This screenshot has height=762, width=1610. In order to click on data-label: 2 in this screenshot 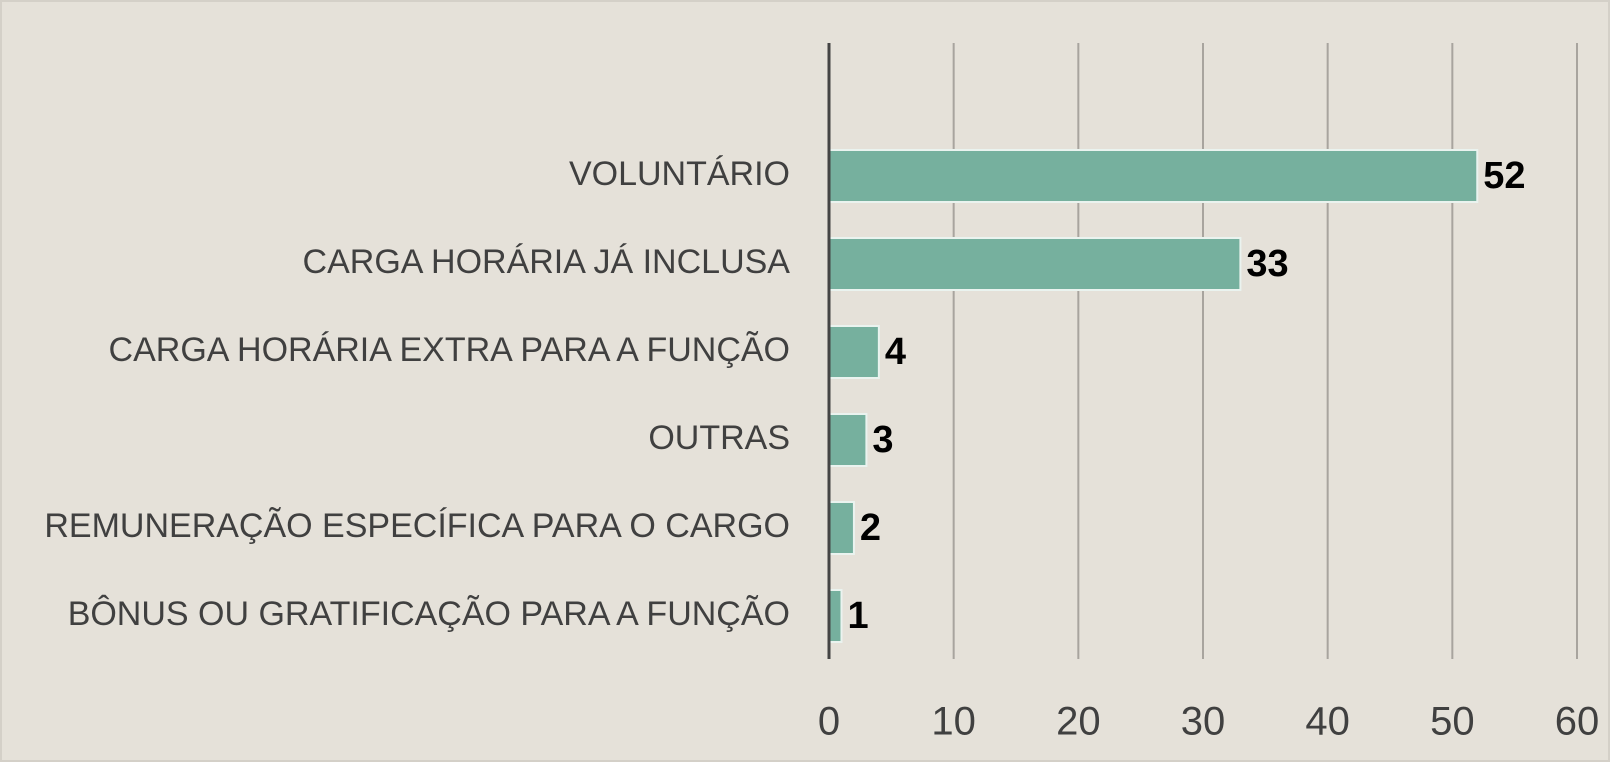, I will do `click(870, 528)`.